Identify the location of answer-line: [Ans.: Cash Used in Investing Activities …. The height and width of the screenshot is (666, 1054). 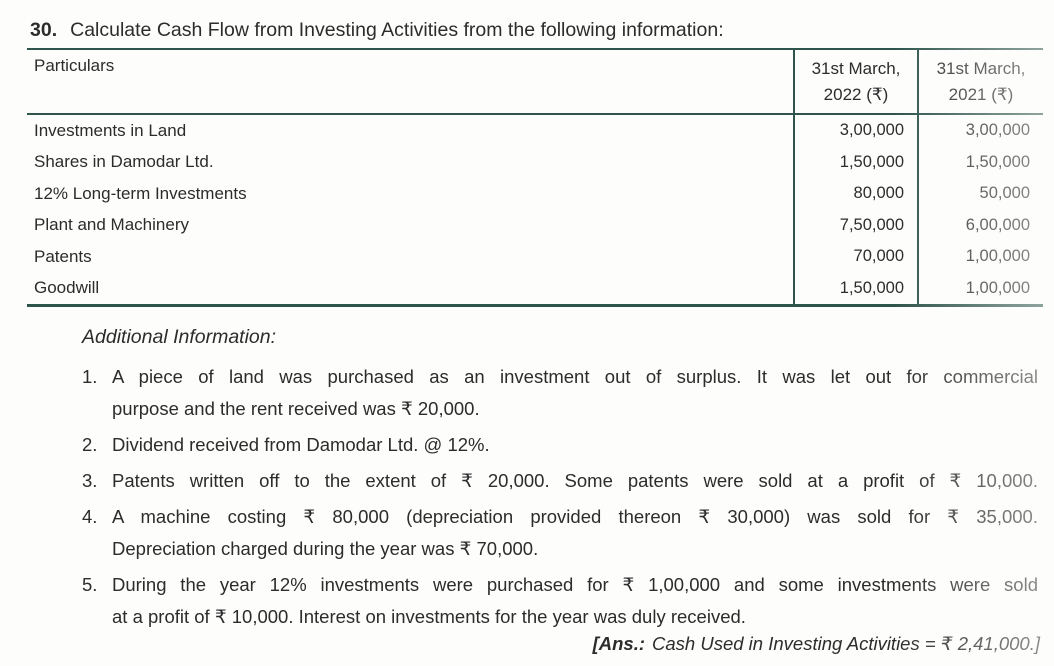
(816, 644).